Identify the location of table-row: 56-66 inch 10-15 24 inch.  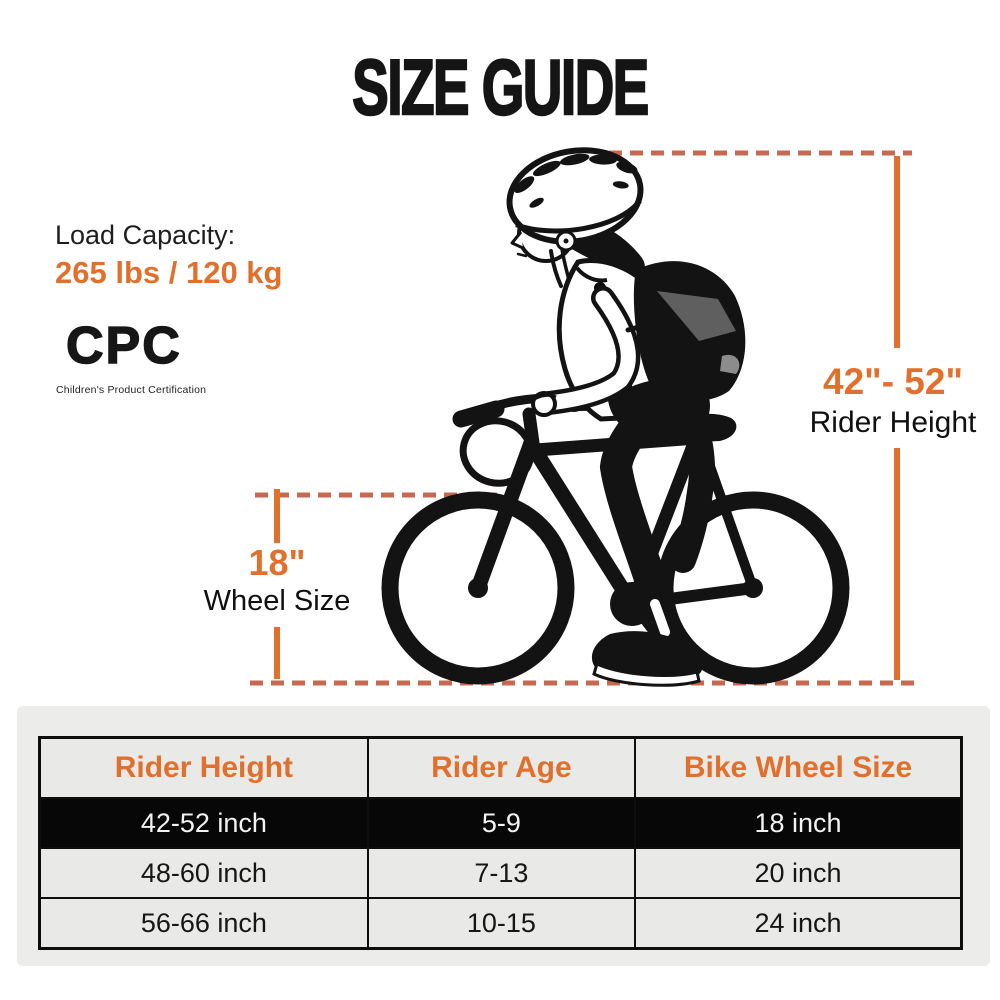
(500, 923).